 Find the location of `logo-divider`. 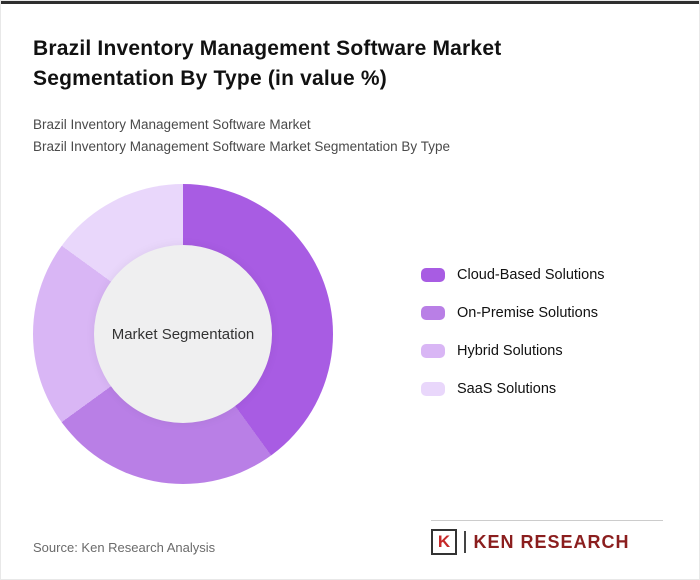

logo-divider is located at coordinates (465, 542).